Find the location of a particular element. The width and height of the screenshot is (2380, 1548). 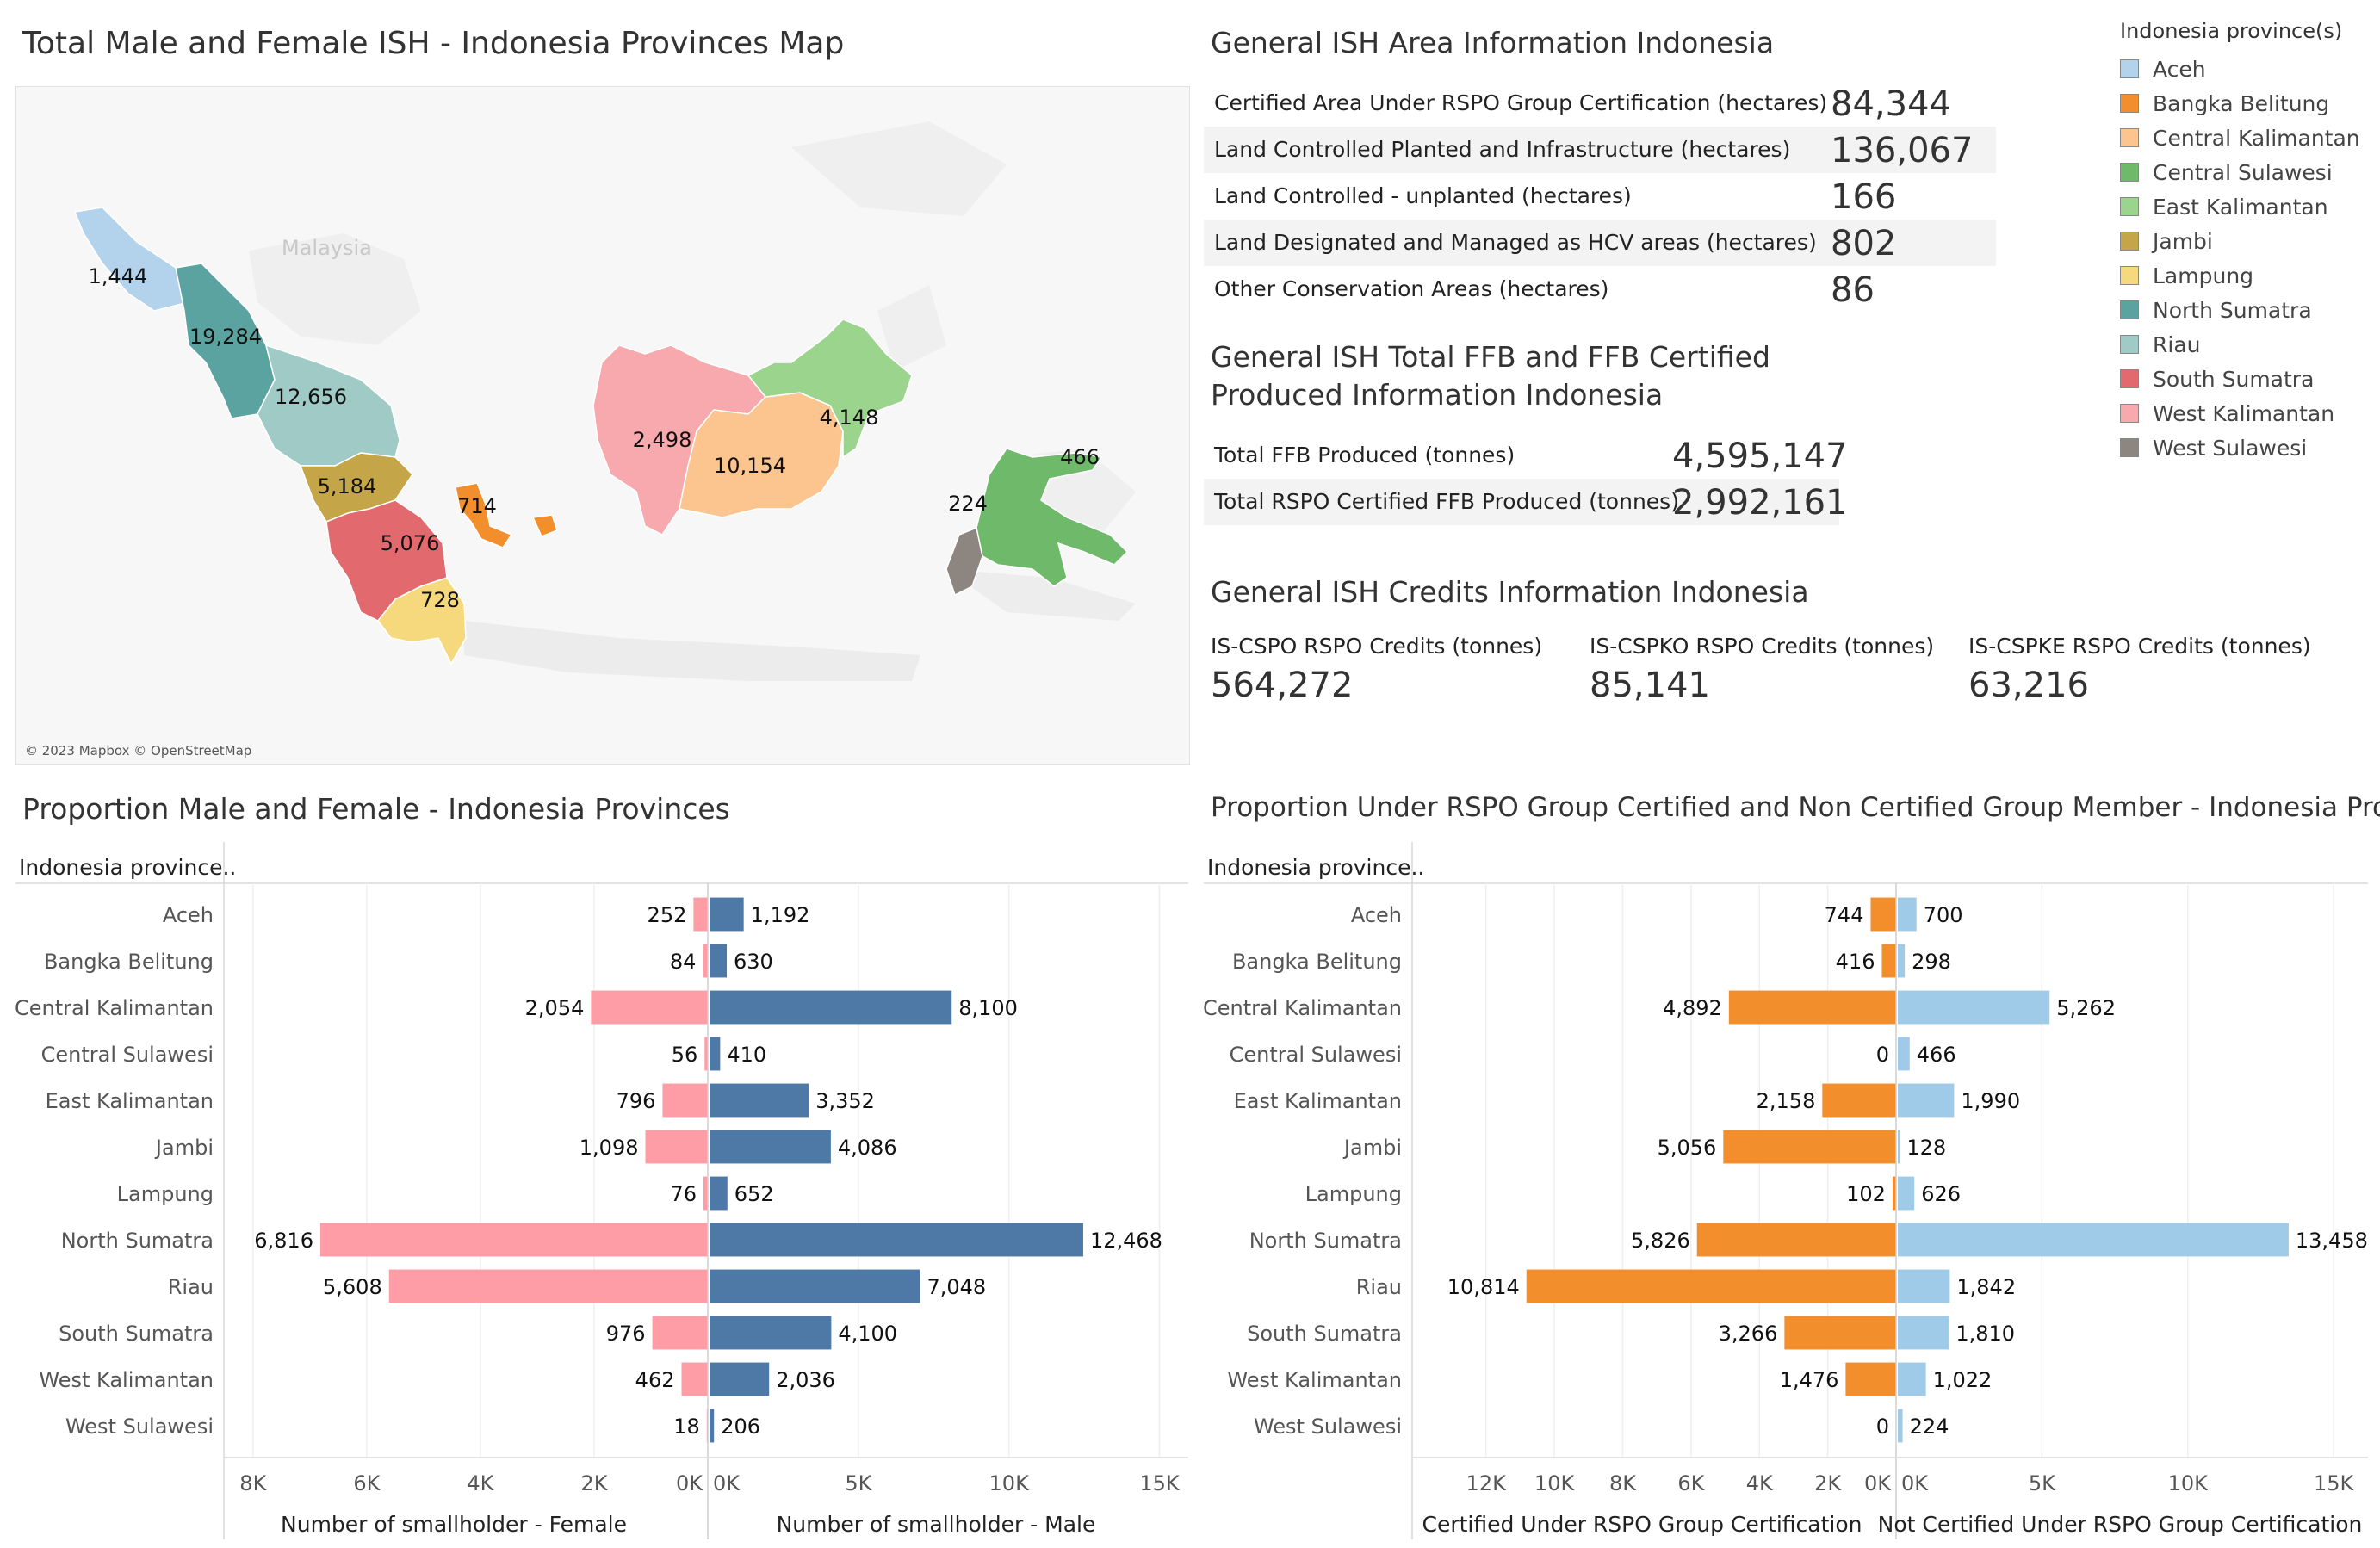

legend-item-aceh: Aceh is located at coordinates (2163, 68).